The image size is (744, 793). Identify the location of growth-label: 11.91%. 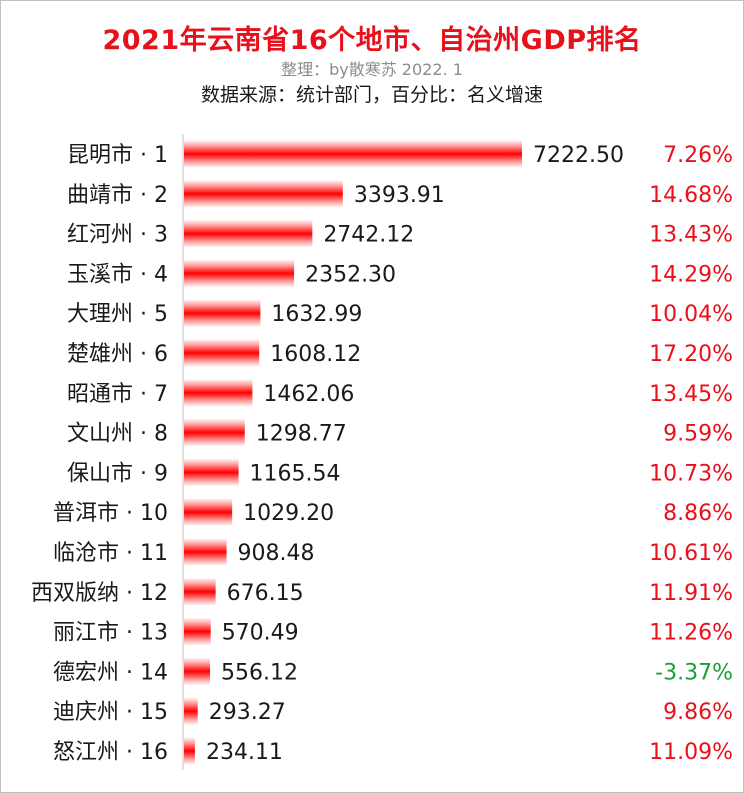
(691, 593).